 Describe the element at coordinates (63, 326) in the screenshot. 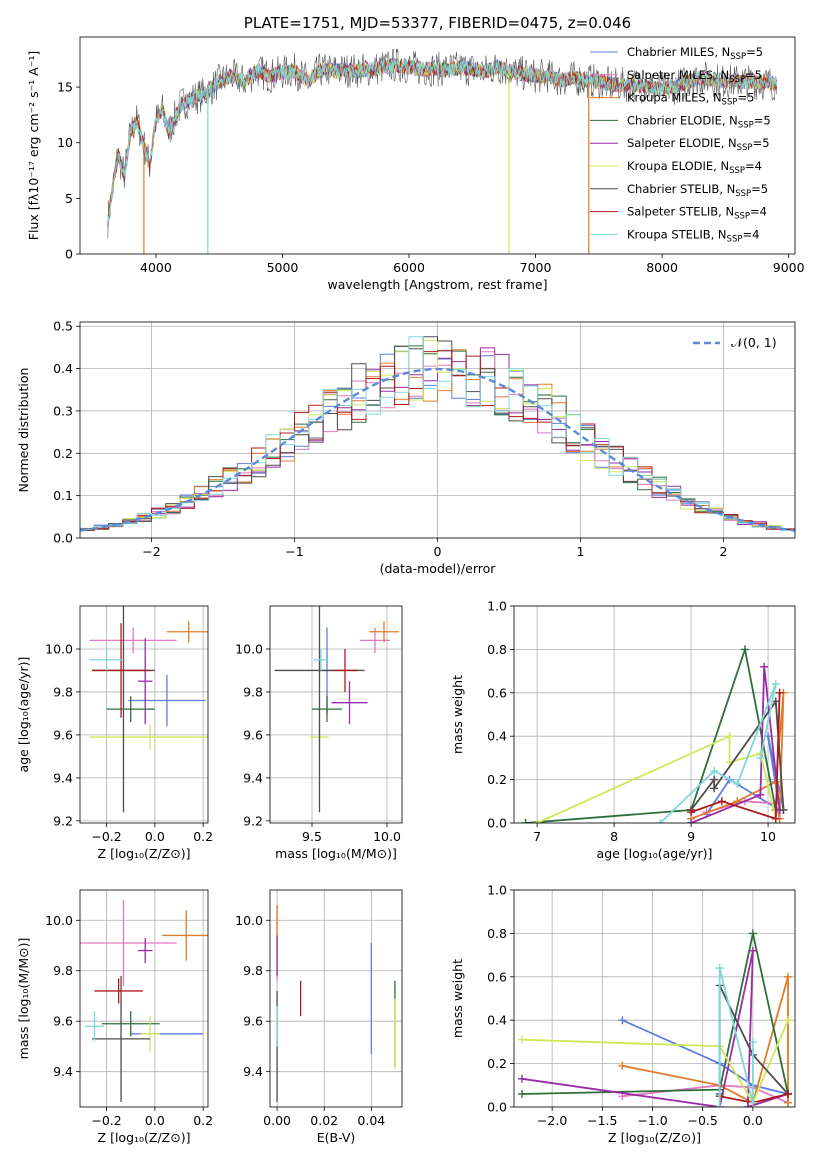

I see `y-tick-label: 0.5` at that location.